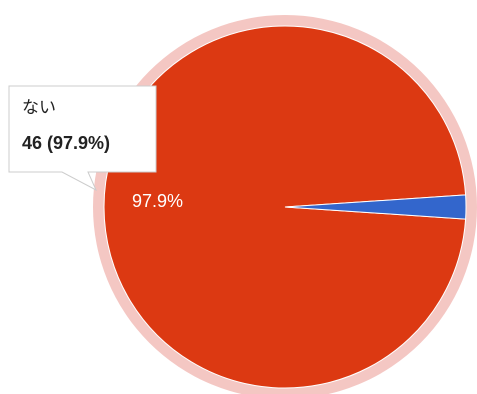  I want to click on pie-slice-other, so click(375, 207).